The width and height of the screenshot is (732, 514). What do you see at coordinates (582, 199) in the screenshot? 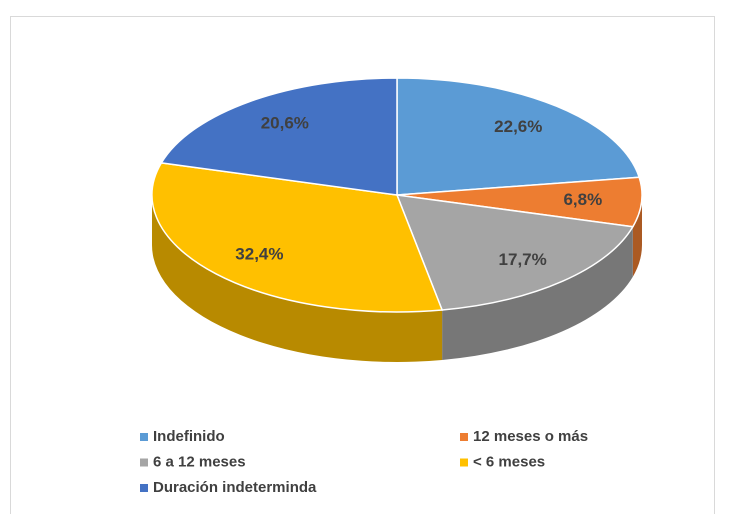
I see `data-label: 6,8%` at bounding box center [582, 199].